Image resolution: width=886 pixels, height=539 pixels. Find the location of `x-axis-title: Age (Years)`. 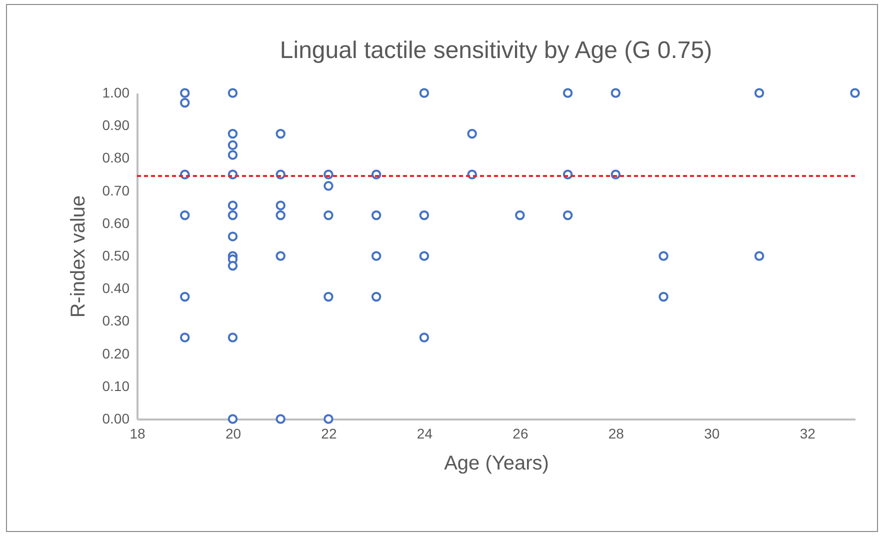

x-axis-title: Age (Years) is located at coordinates (496, 463).